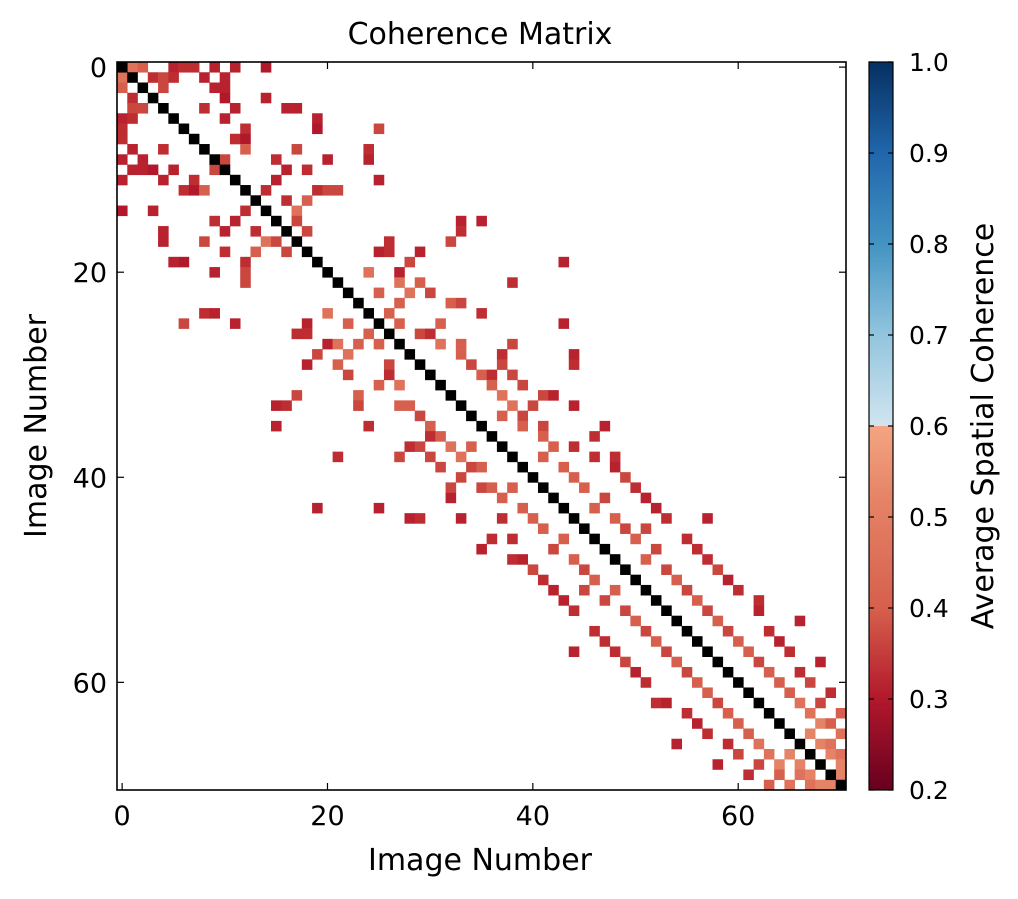 The width and height of the screenshot is (1018, 899). Describe the element at coordinates (738, 816) in the screenshot. I see `x-tick-label: 60` at that location.